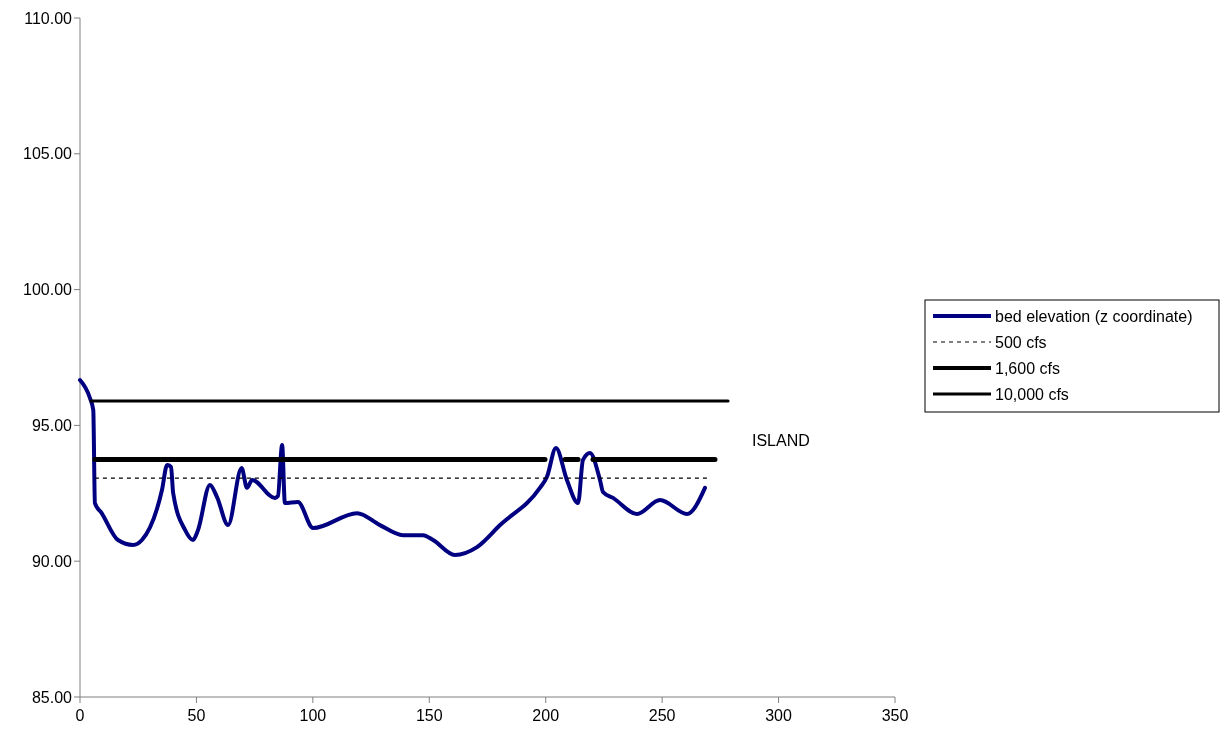  Describe the element at coordinates (196, 715) in the screenshot. I see `x-tick-label: 50` at that location.